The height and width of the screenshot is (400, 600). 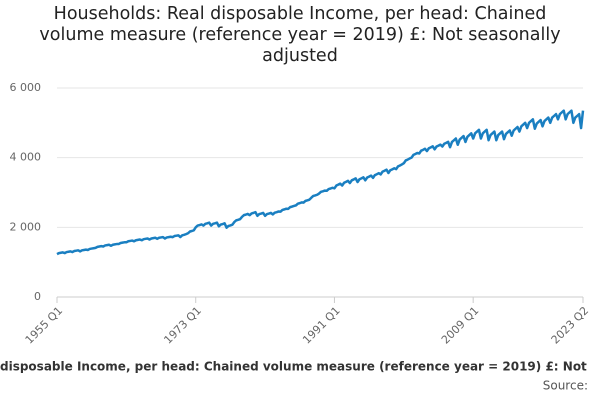 I want to click on x-tick-label: 1991 Q1, so click(x=321, y=325).